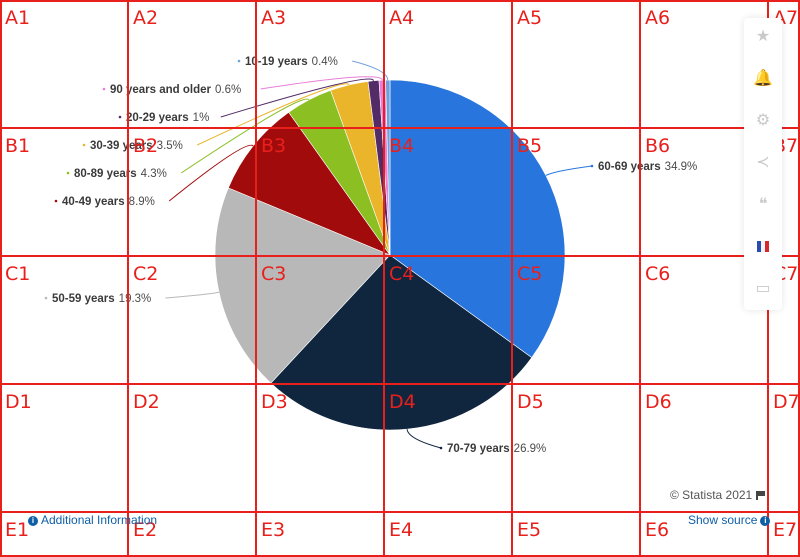 The width and height of the screenshot is (800, 557). What do you see at coordinates (763, 120) in the screenshot?
I see `gear-icon: ⚙` at bounding box center [763, 120].